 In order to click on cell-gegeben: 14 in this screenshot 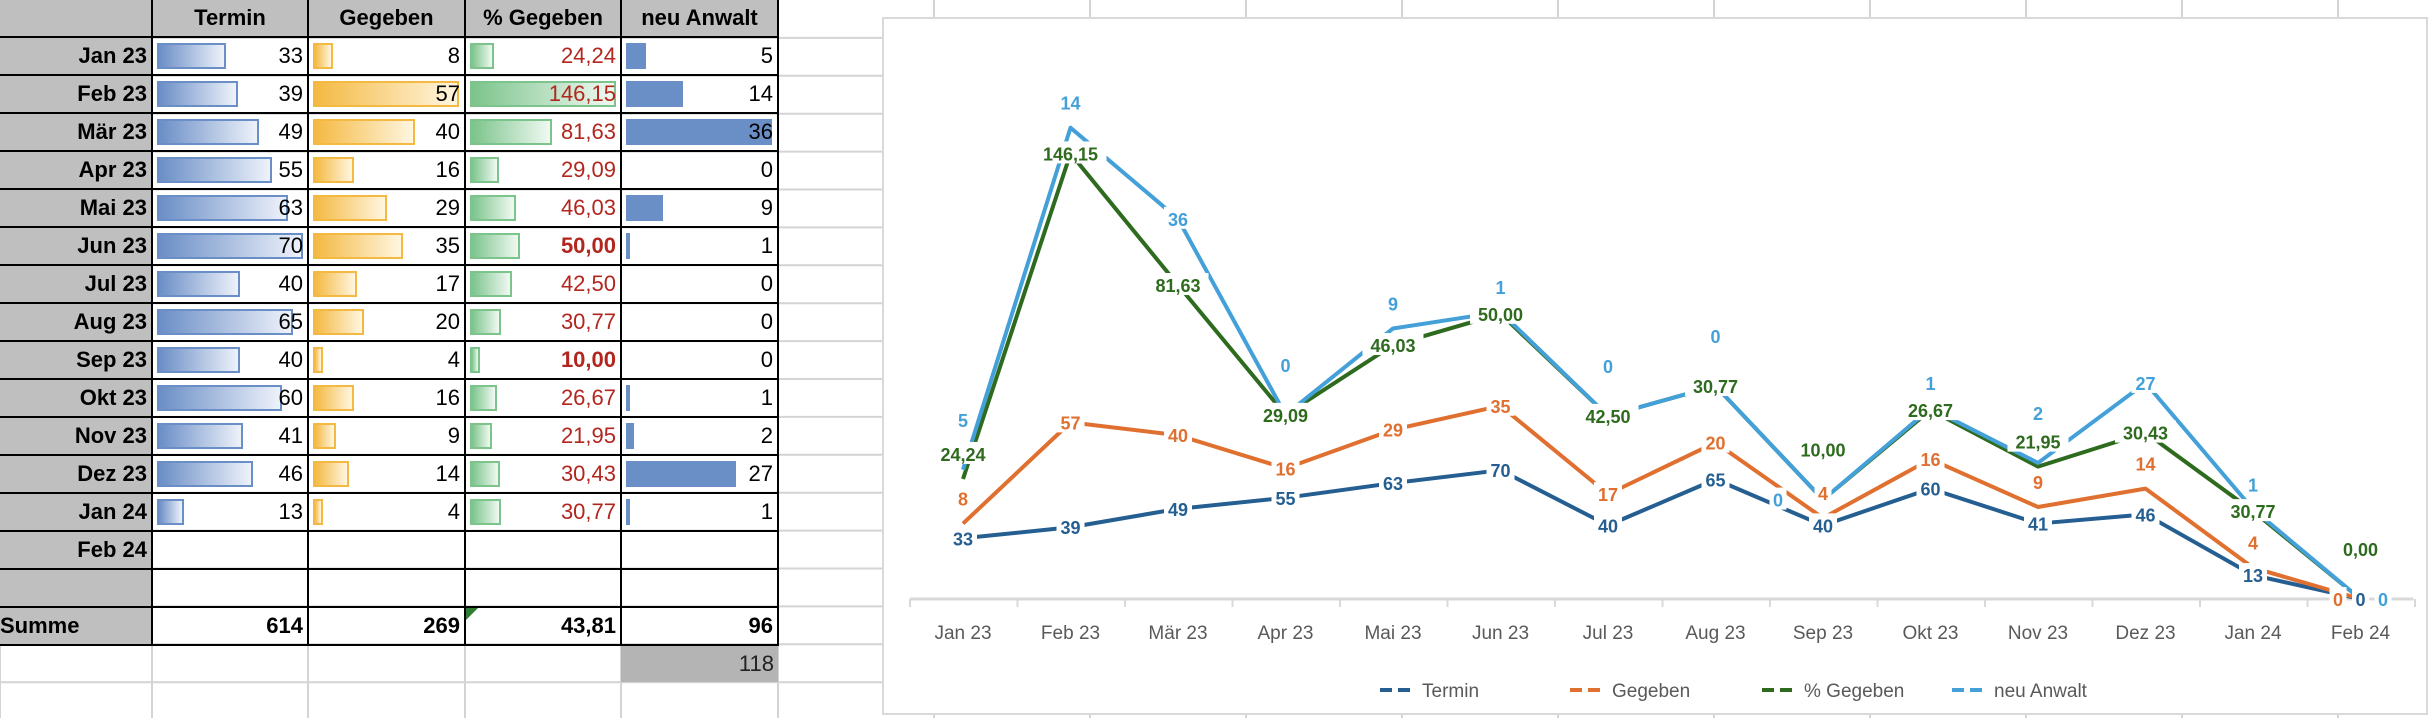, I will do `click(386, 474)`.